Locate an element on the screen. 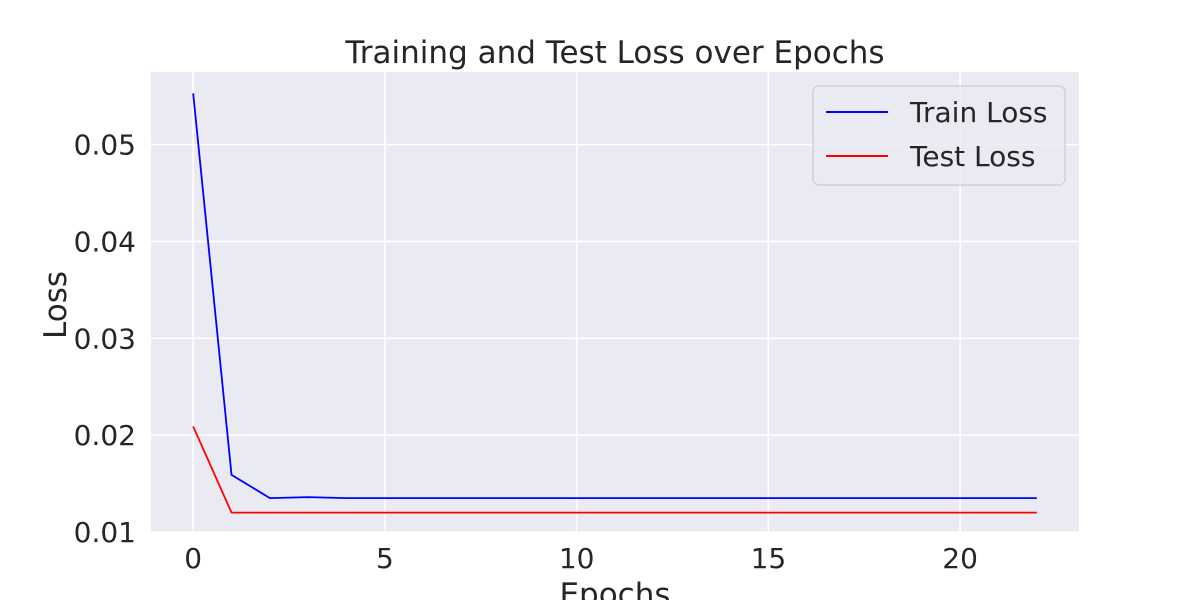 The height and width of the screenshot is (600, 1200). legend: Train Loss Test Loss is located at coordinates (939, 135).